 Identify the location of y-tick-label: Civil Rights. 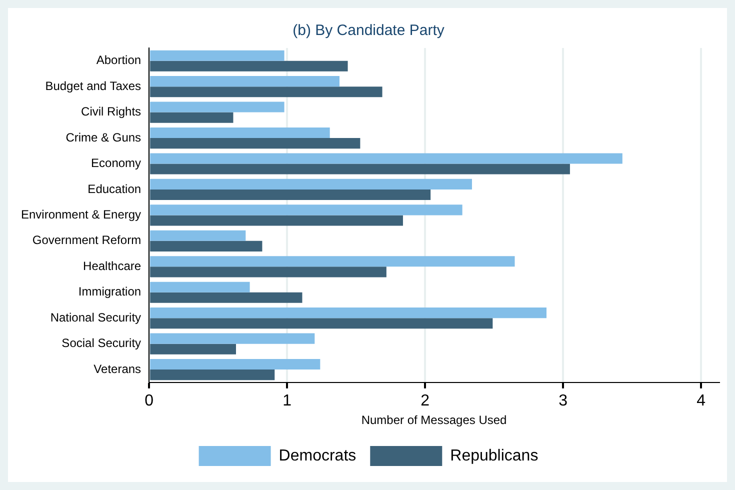
(111, 111).